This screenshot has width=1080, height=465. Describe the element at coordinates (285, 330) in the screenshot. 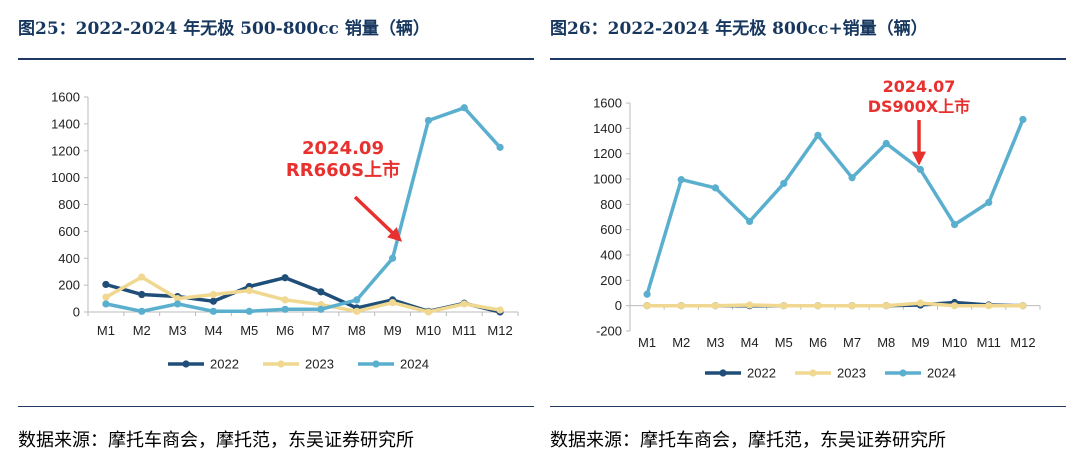

I see `x-tick-label: M6` at that location.